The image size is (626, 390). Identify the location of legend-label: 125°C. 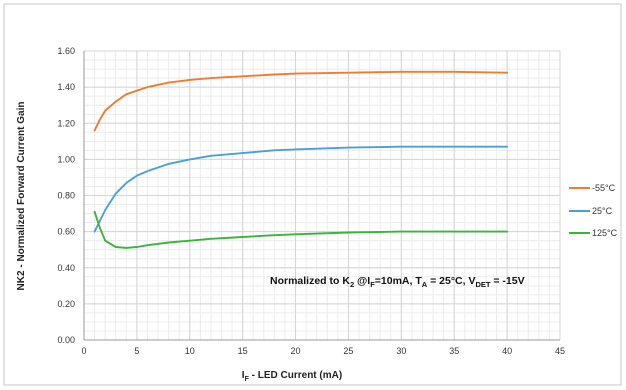
(605, 233).